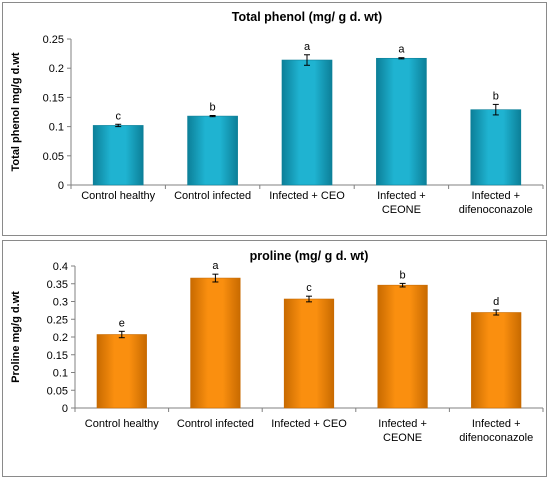 Image resolution: width=550 pixels, height=480 pixels. I want to click on phenol-category-label-line: difenoconazole, so click(496, 210).